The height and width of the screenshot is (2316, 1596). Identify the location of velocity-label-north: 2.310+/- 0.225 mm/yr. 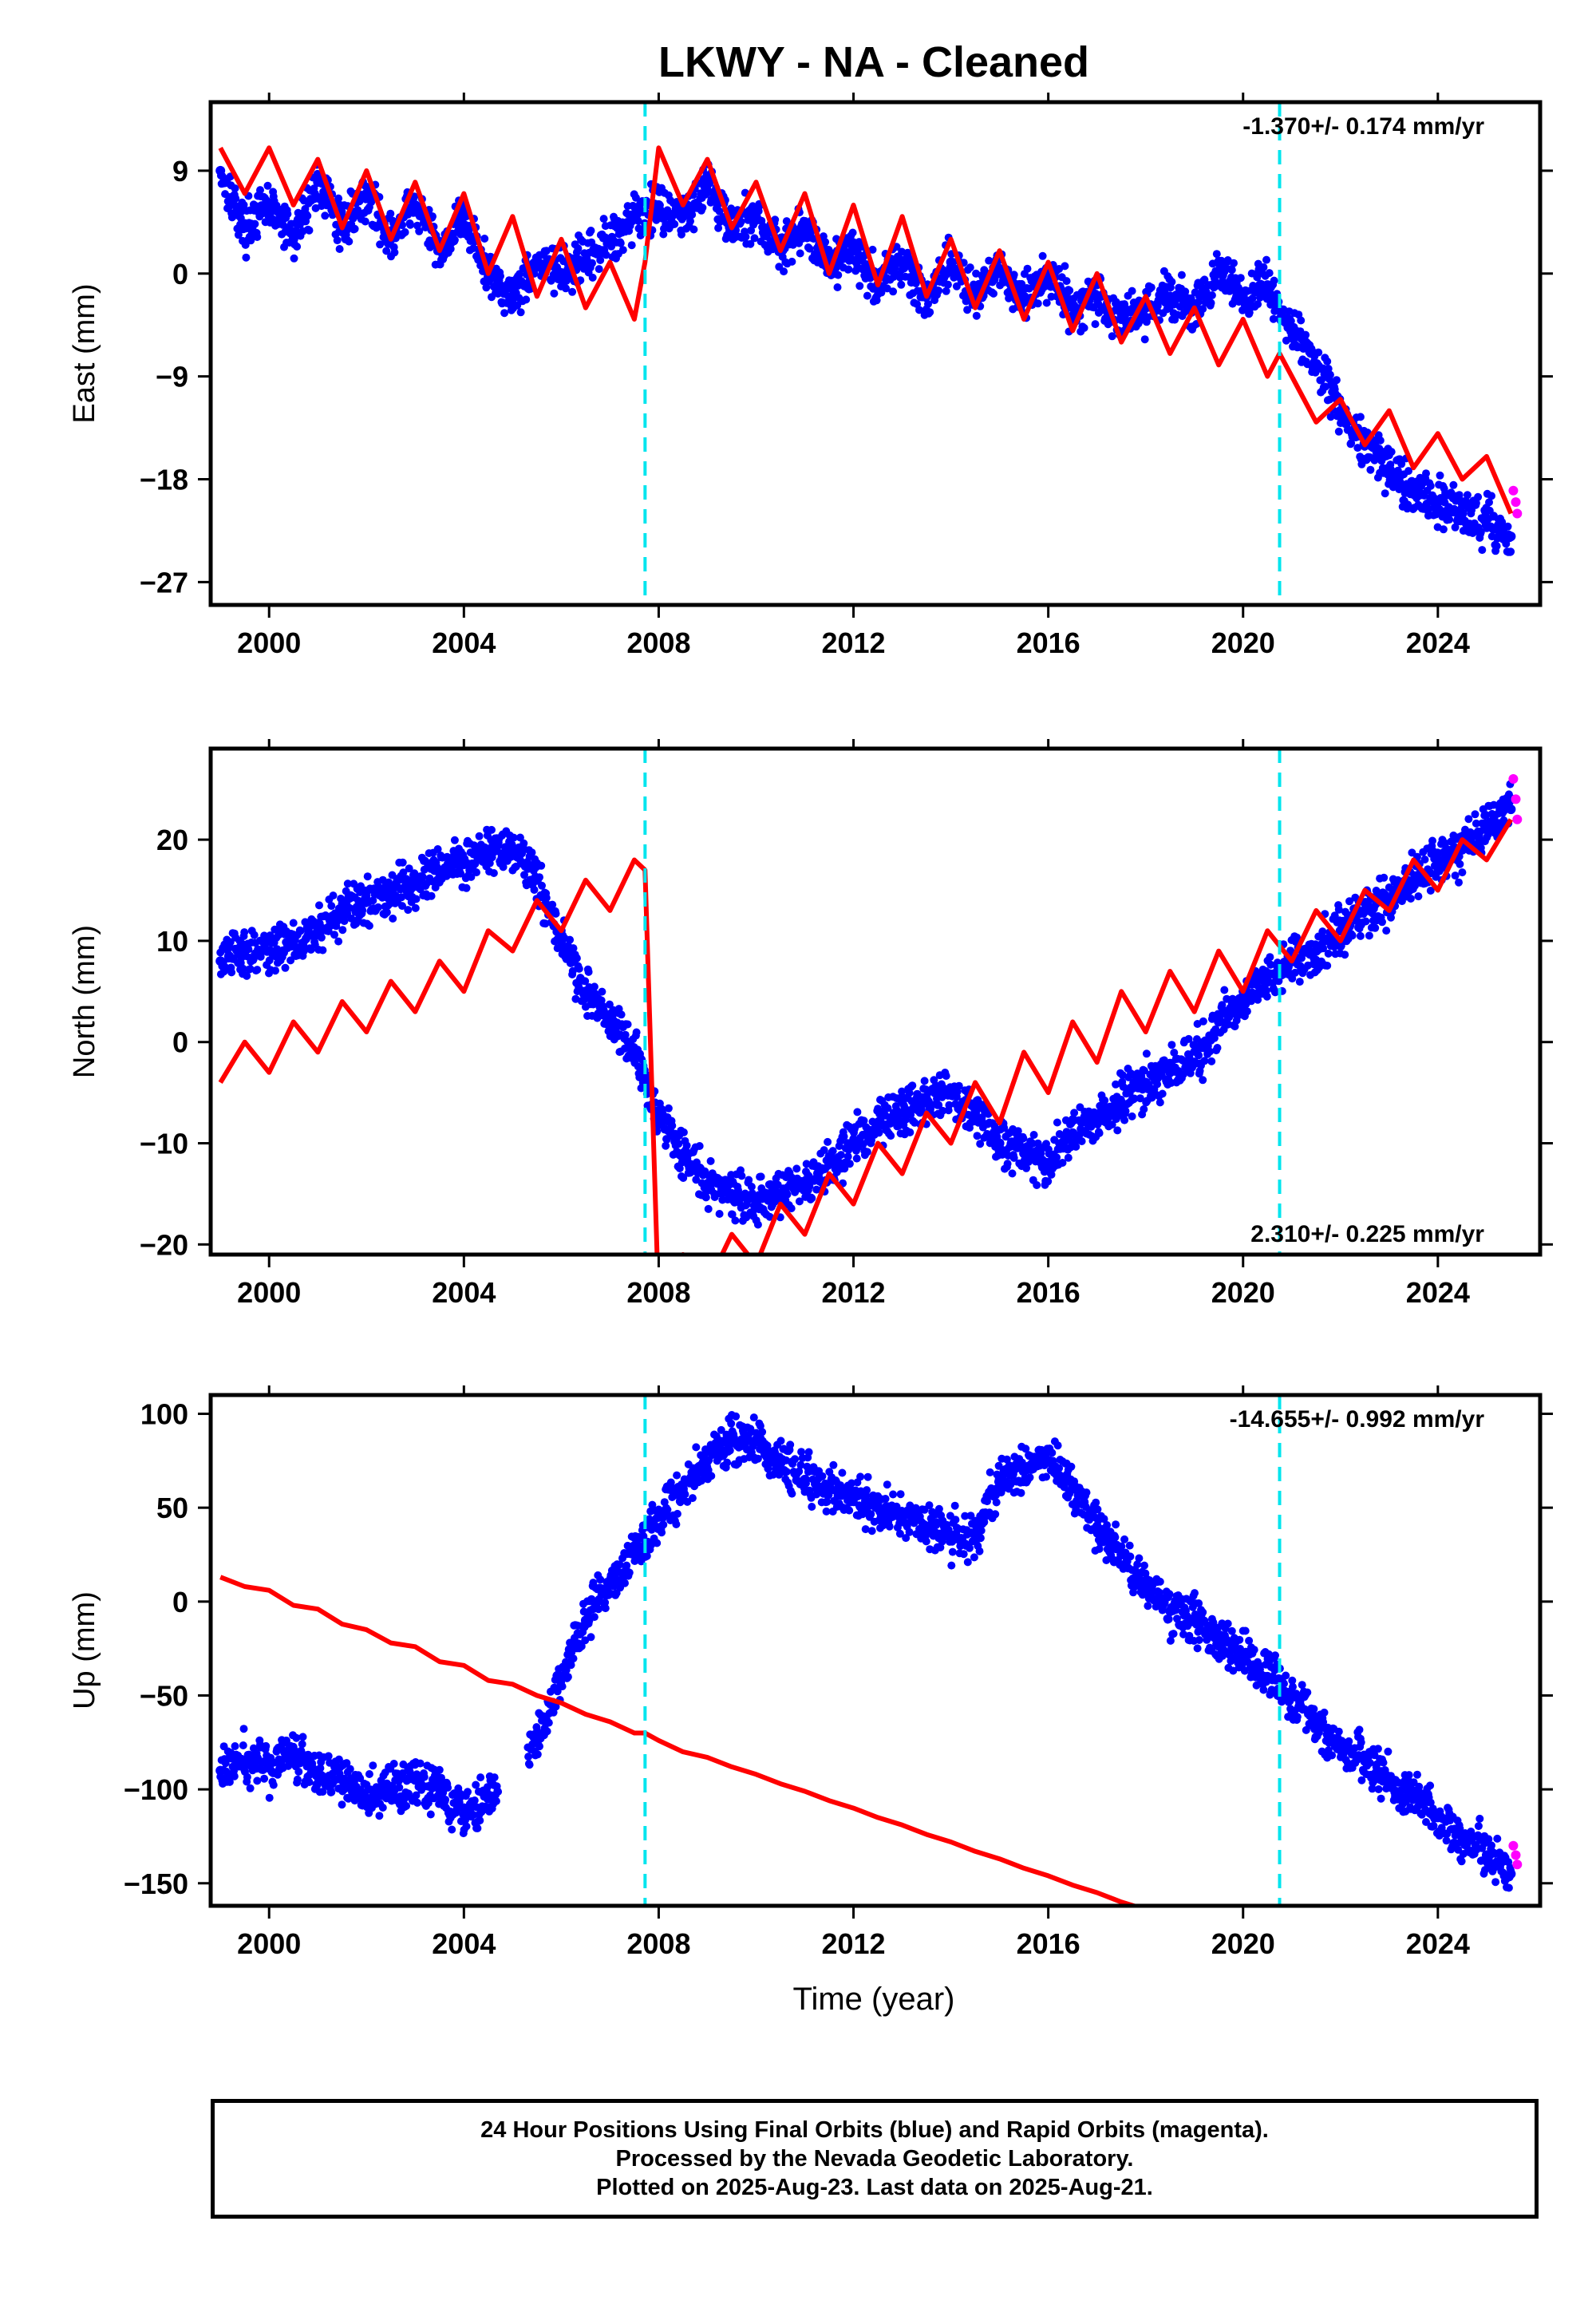
(1367, 1234).